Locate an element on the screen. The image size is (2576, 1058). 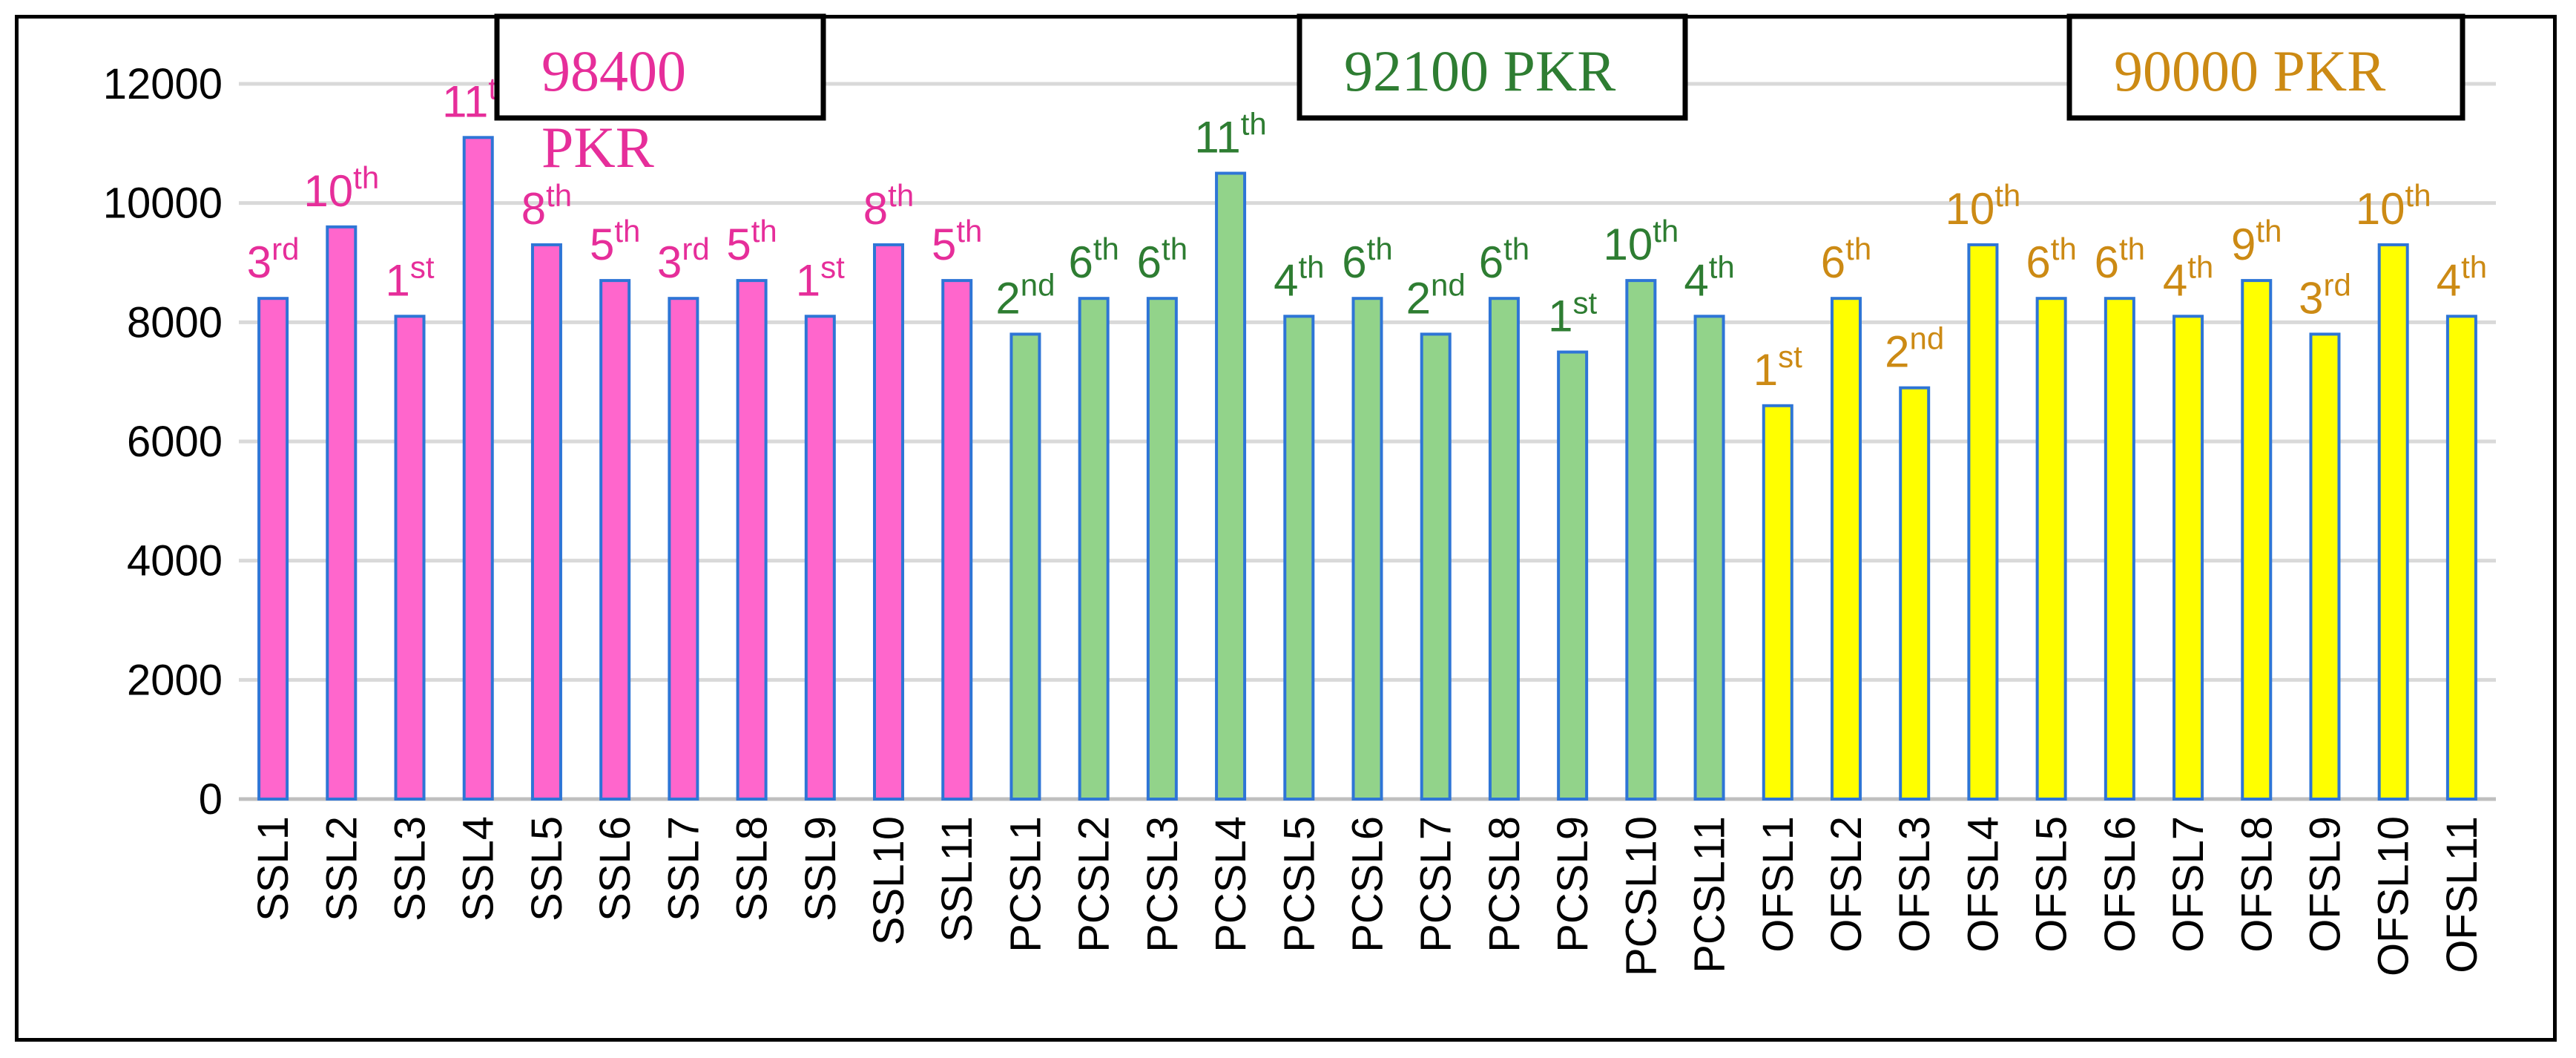
x-tick-label: PCSL3 is located at coordinates (1163, 884).